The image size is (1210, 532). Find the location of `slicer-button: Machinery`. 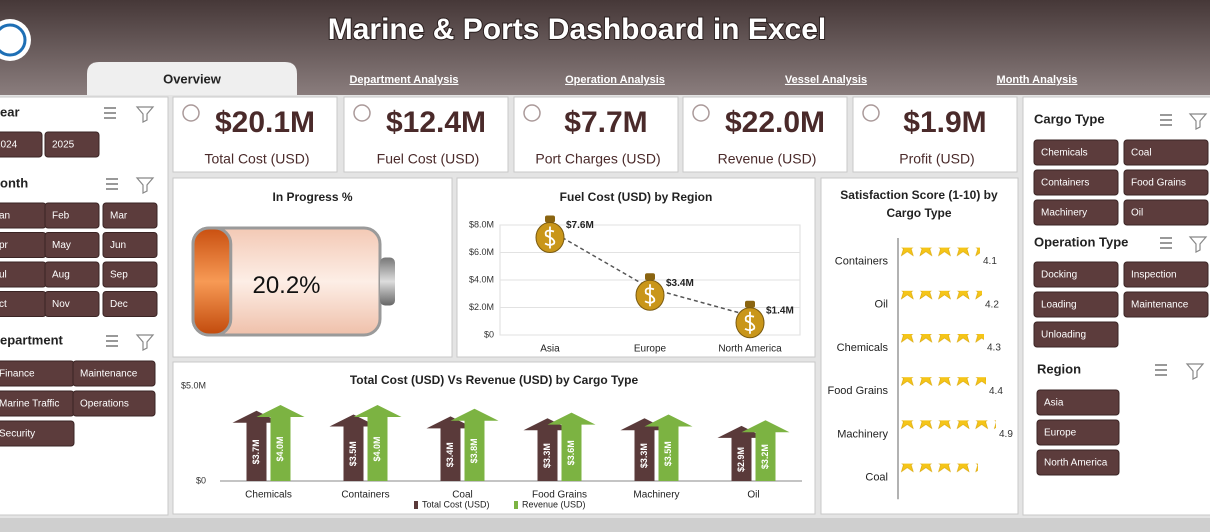

slicer-button: Machinery is located at coordinates (1076, 212).